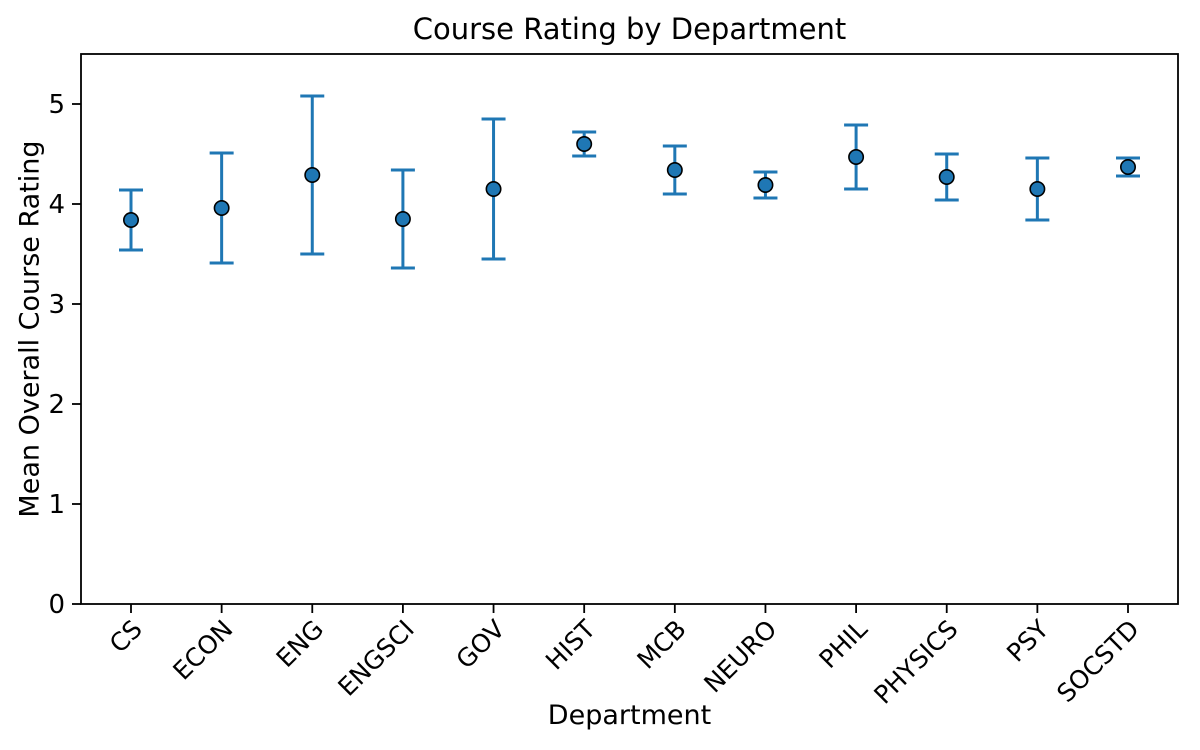 This screenshot has width=1200, height=750. Describe the element at coordinates (915, 661) in the screenshot. I see `x-tick-label: PHYSICS` at that location.